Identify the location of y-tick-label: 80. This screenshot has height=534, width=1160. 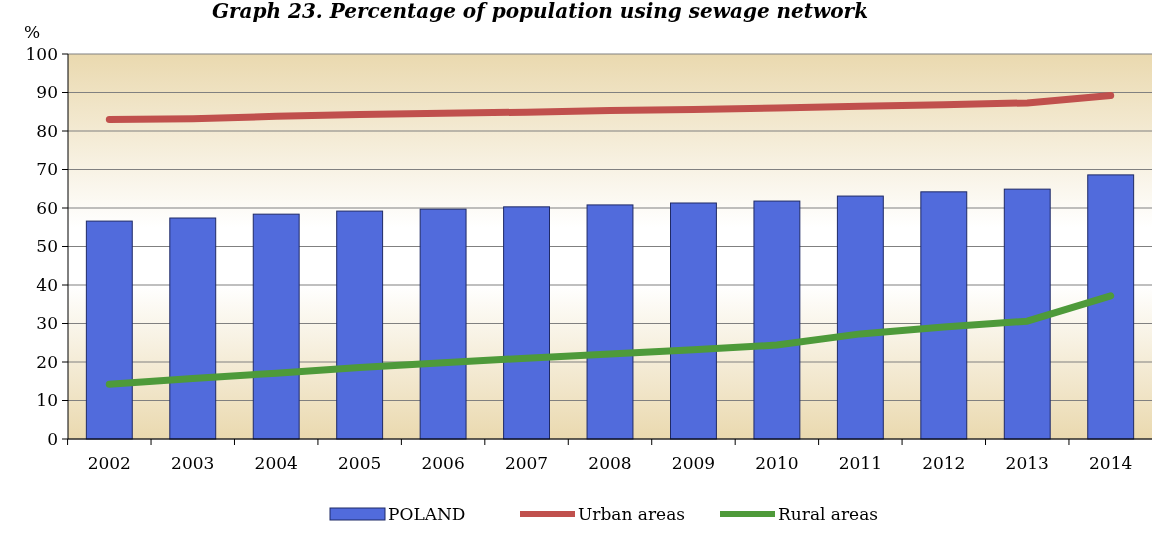
(47, 130).